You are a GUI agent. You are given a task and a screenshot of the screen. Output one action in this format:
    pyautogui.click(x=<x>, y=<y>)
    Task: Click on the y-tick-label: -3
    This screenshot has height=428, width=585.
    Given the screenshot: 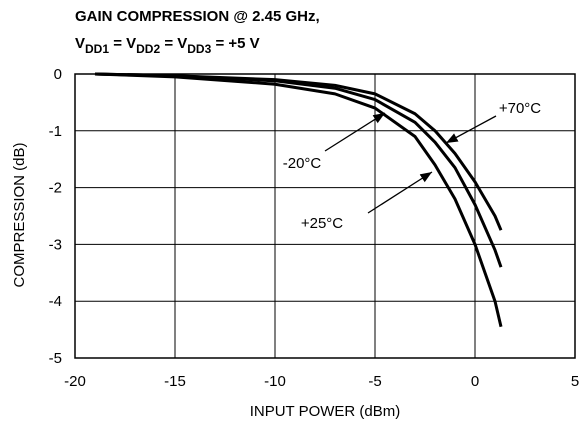 What is the action you would take?
    pyautogui.click(x=55, y=244)
    